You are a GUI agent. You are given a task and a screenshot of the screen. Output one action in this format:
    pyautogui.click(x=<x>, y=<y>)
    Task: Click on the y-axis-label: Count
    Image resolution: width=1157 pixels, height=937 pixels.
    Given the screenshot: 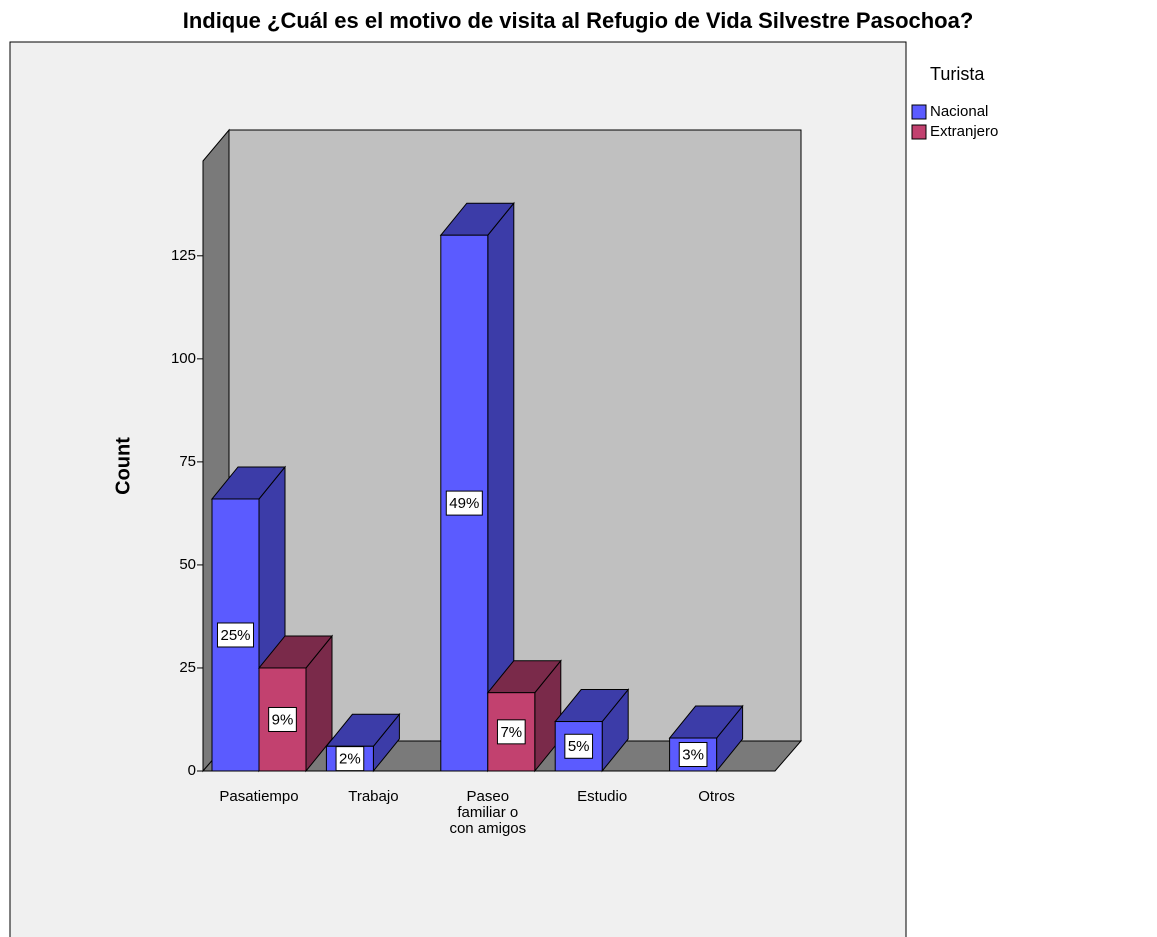 What is the action you would take?
    pyautogui.click(x=123, y=466)
    